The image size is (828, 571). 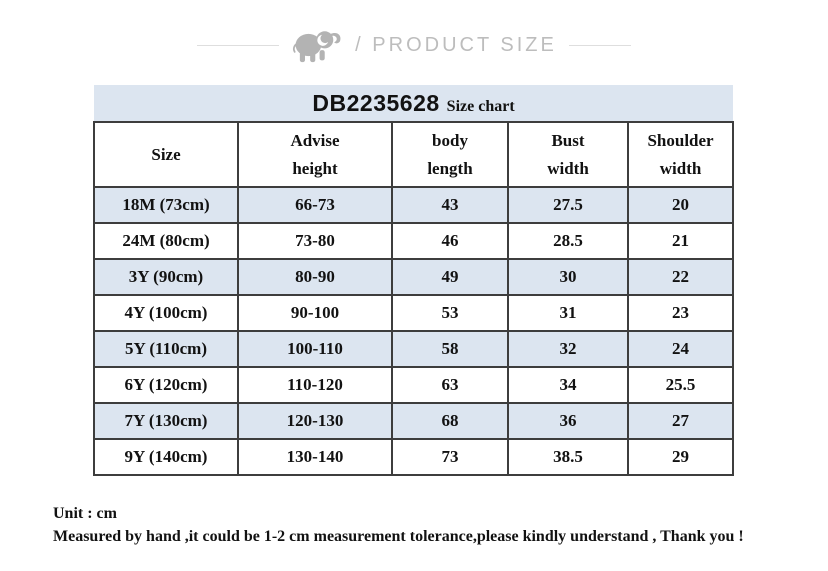 What do you see at coordinates (680, 313) in the screenshot?
I see `table-cell: 23` at bounding box center [680, 313].